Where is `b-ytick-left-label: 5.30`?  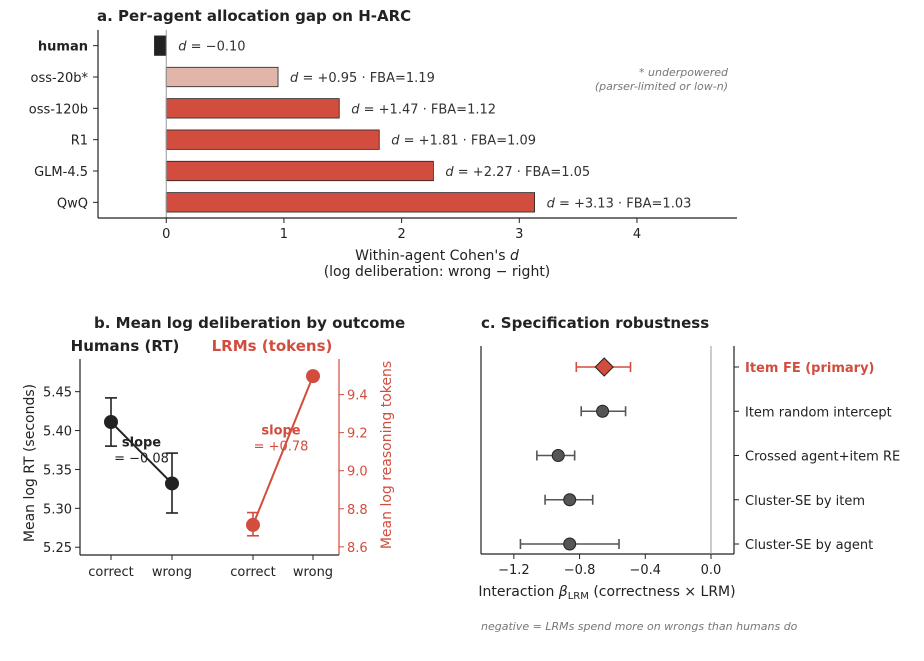 b-ytick-left-label: 5.30 is located at coordinates (57, 509).